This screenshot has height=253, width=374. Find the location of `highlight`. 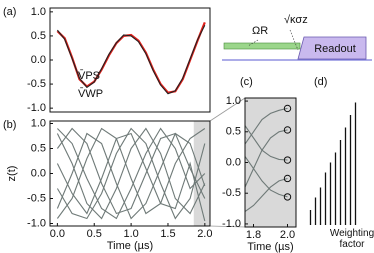

highlight is located at coordinates (201, 173).